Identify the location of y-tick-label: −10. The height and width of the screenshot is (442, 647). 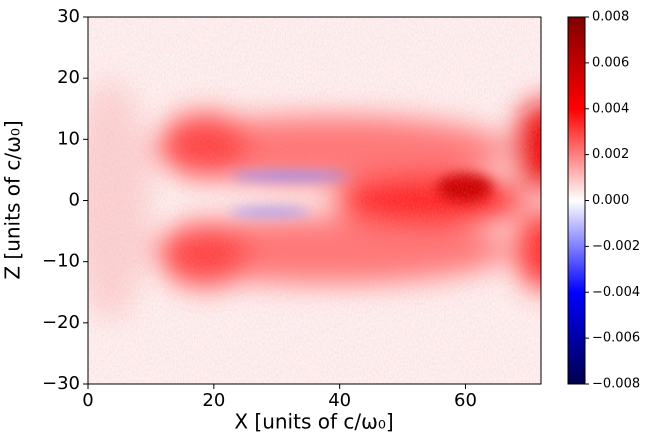
(61, 261).